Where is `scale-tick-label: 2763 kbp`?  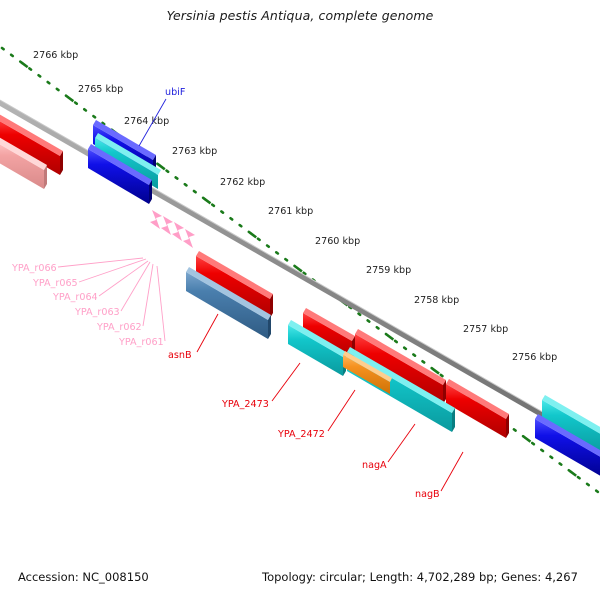 scale-tick-label: 2763 kbp is located at coordinates (194, 151).